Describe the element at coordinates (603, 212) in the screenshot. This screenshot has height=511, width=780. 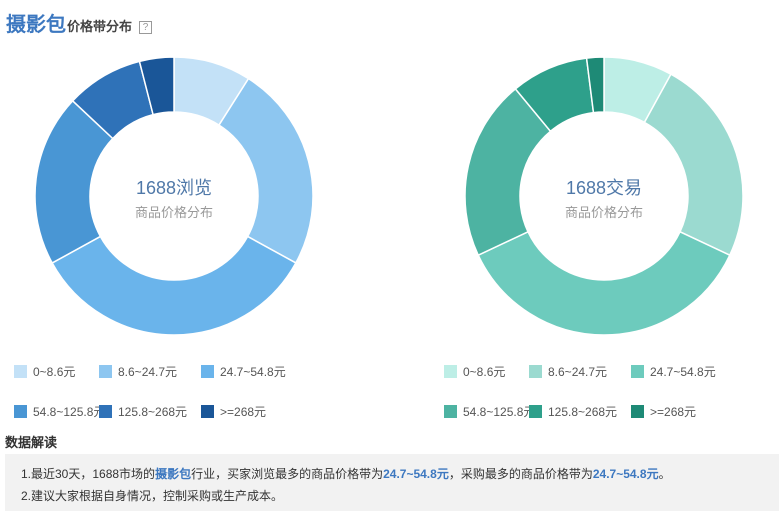
I see `trade-chart-subtitle: 商品价格分布` at that location.